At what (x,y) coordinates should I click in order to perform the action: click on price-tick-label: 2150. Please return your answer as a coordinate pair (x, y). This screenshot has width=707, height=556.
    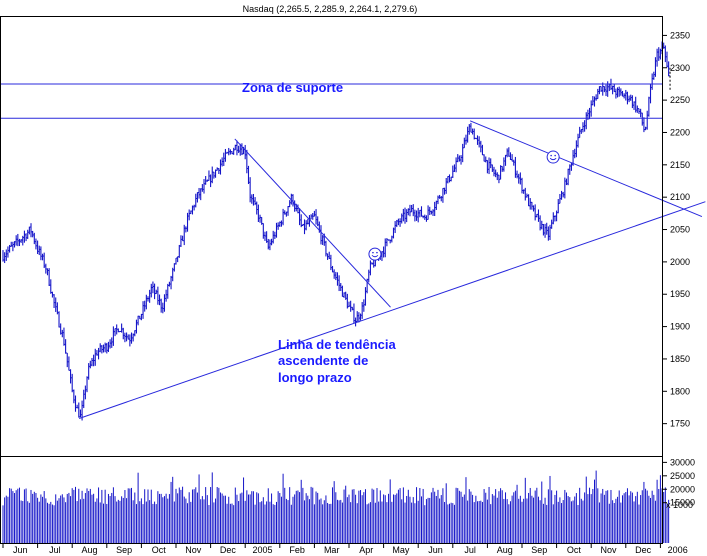
    Looking at the image, I should click on (680, 165).